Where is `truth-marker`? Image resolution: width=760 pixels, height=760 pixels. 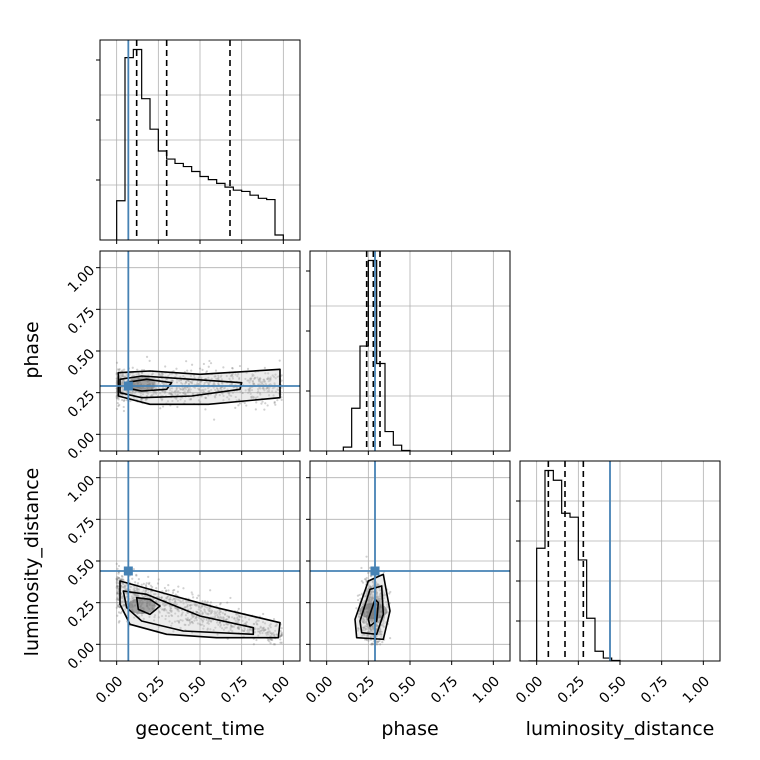 truth-marker is located at coordinates (128, 386).